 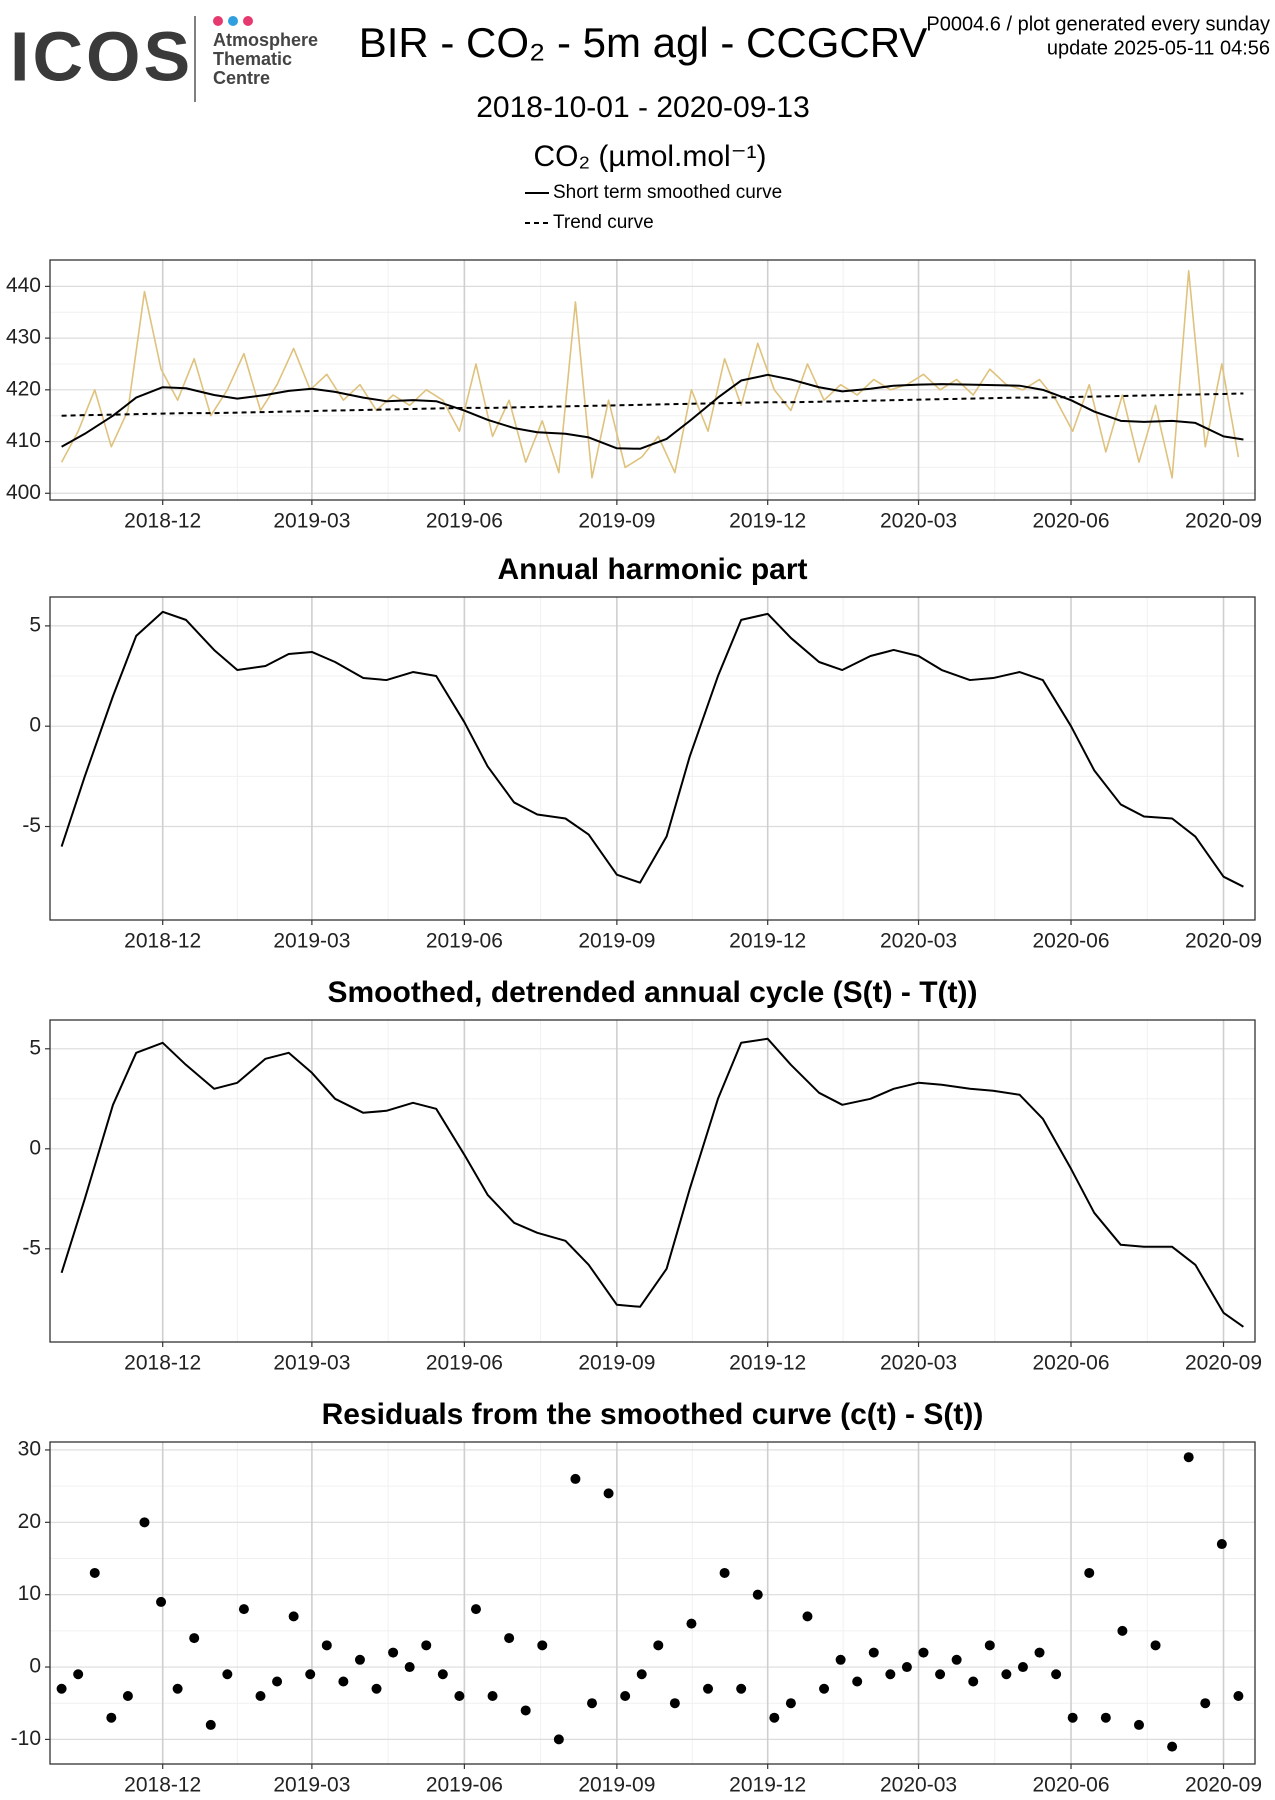 What do you see at coordinates (26, 1738) in the screenshot?
I see `y-tick-label: -10` at bounding box center [26, 1738].